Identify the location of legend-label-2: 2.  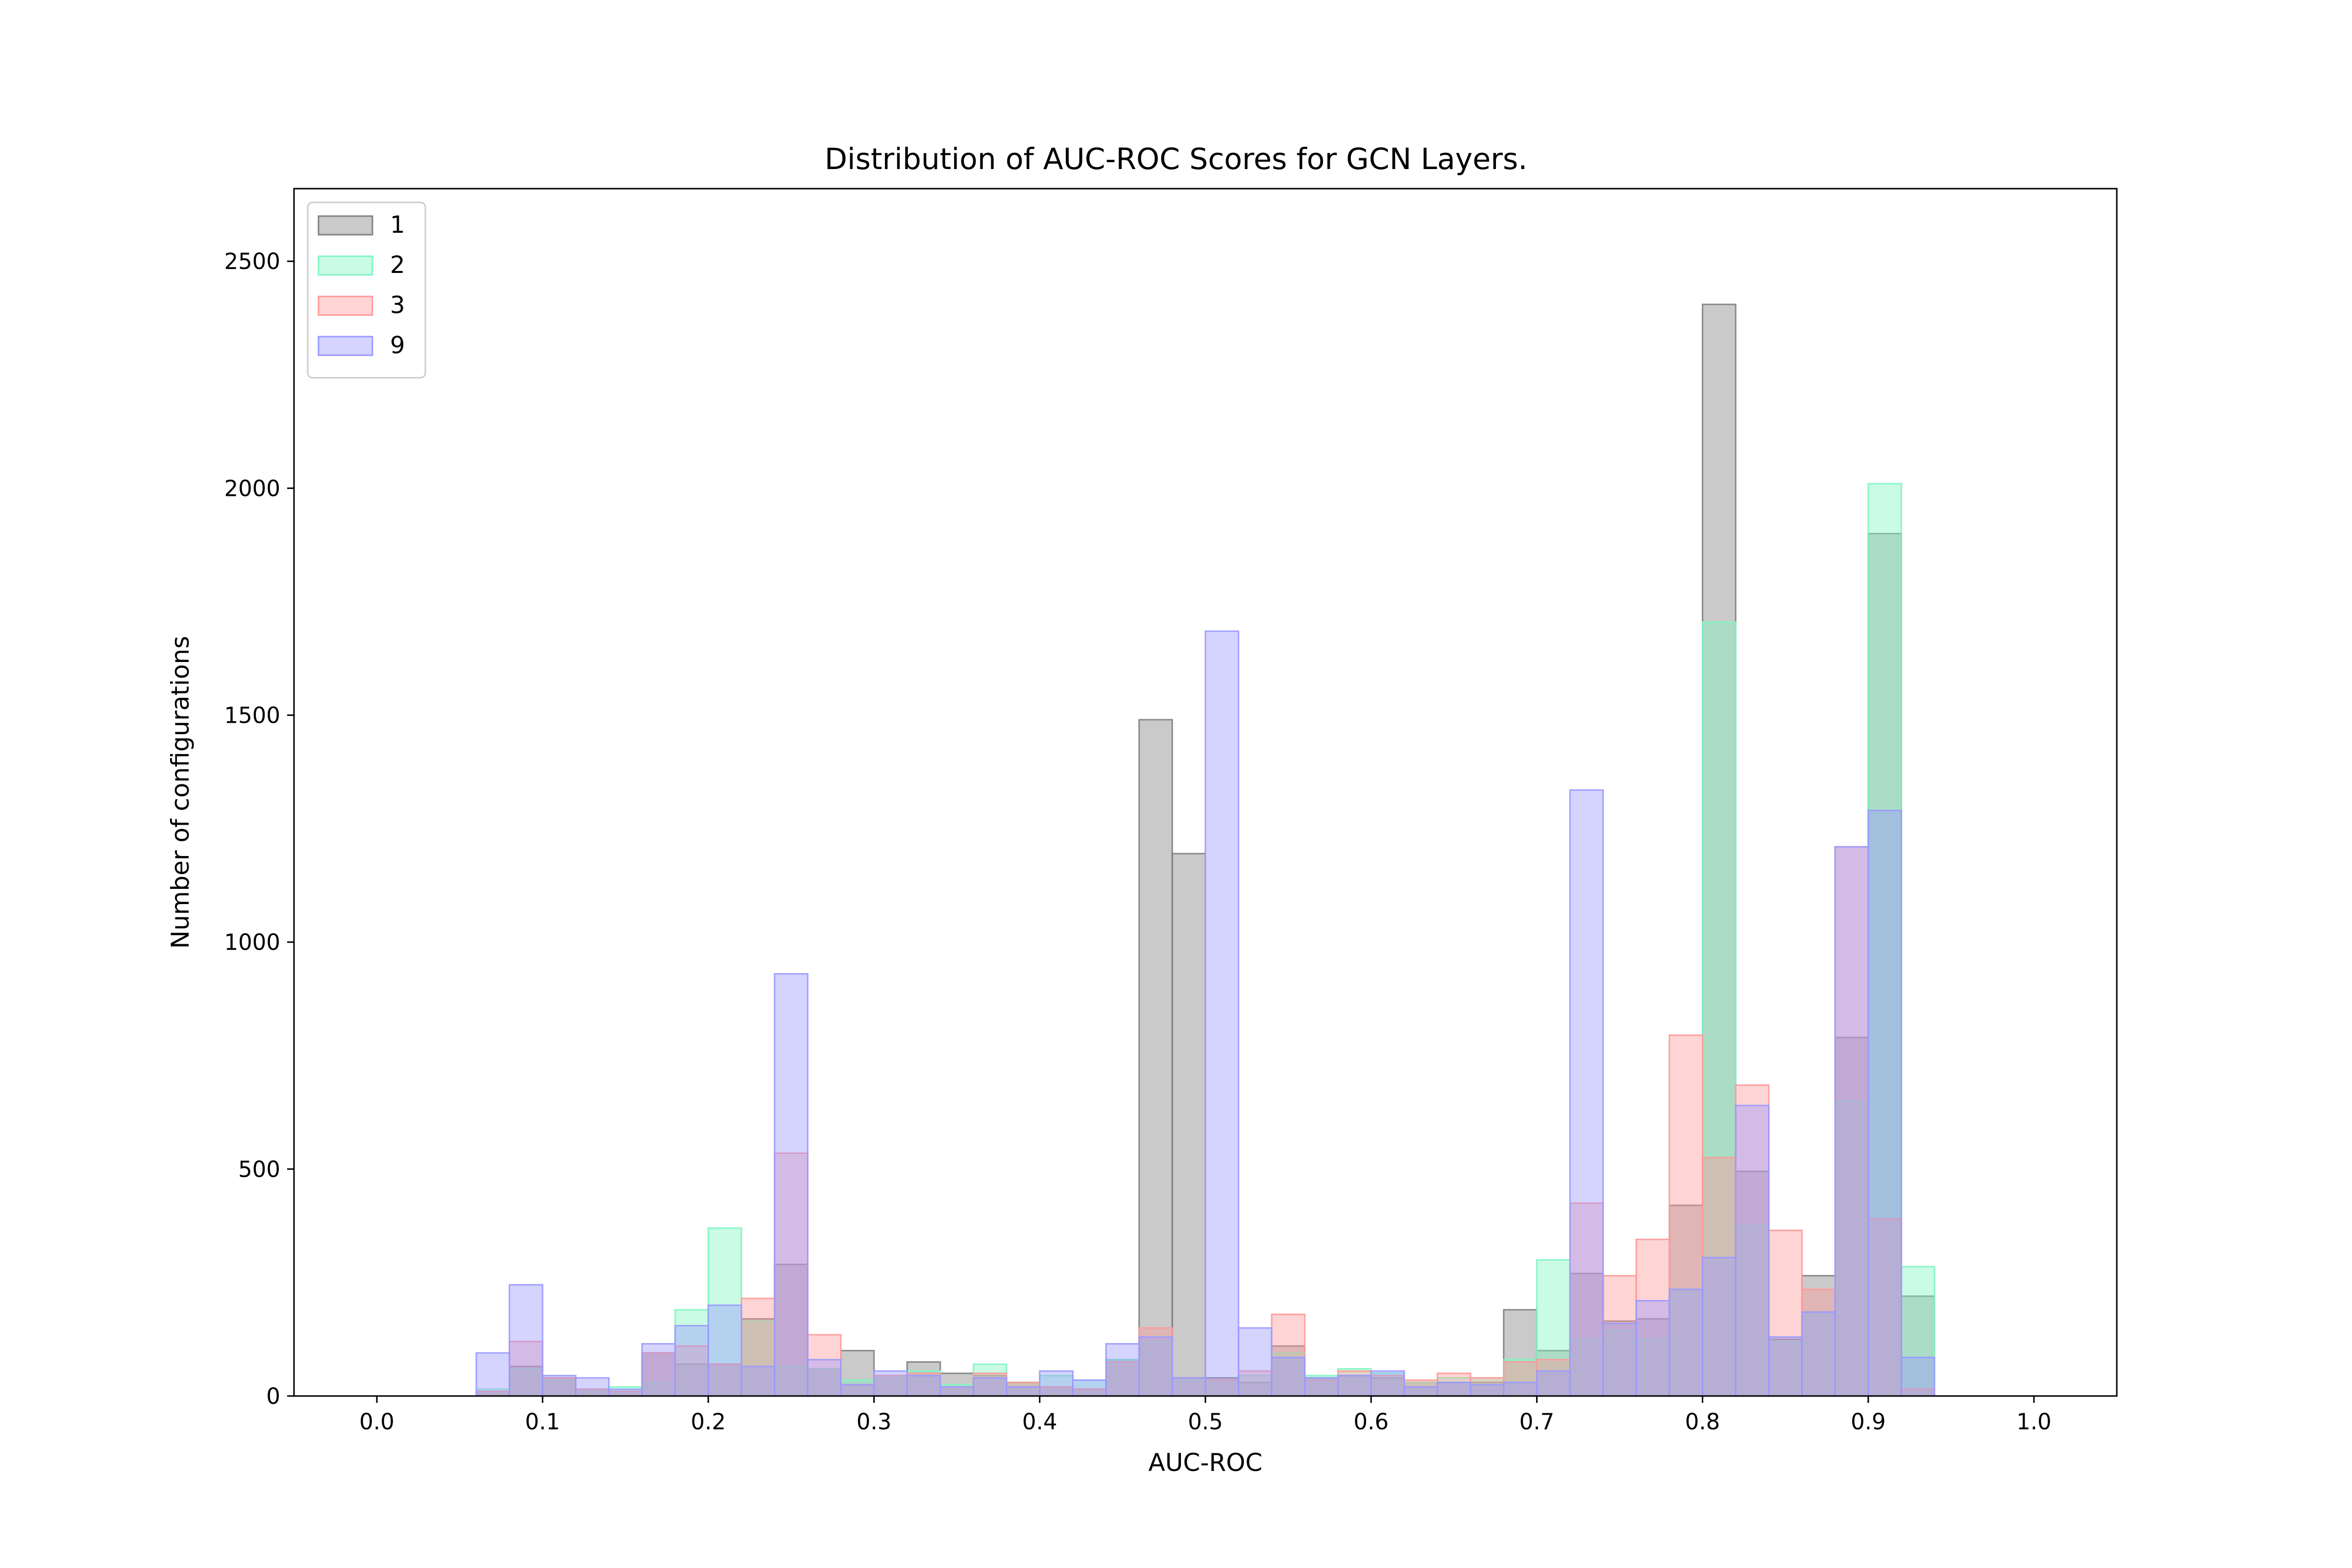
(397, 265).